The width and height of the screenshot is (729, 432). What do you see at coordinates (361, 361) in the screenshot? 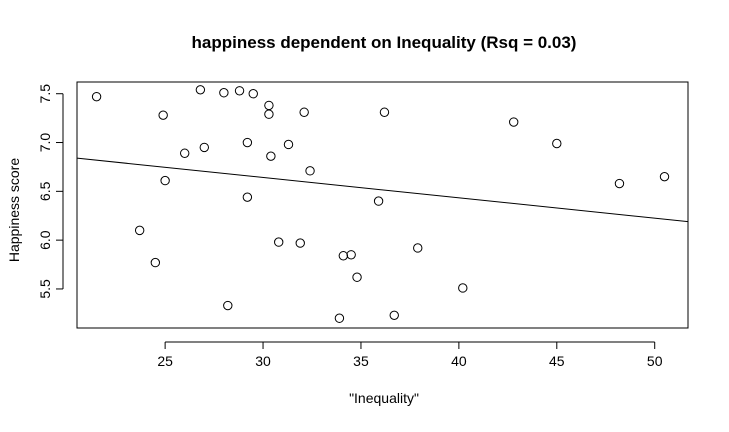
I see `x-tick-label: 35` at bounding box center [361, 361].